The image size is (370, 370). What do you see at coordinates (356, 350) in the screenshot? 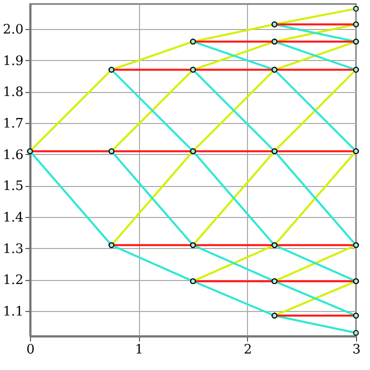
I see `x-tick-label: 3` at bounding box center [356, 350].